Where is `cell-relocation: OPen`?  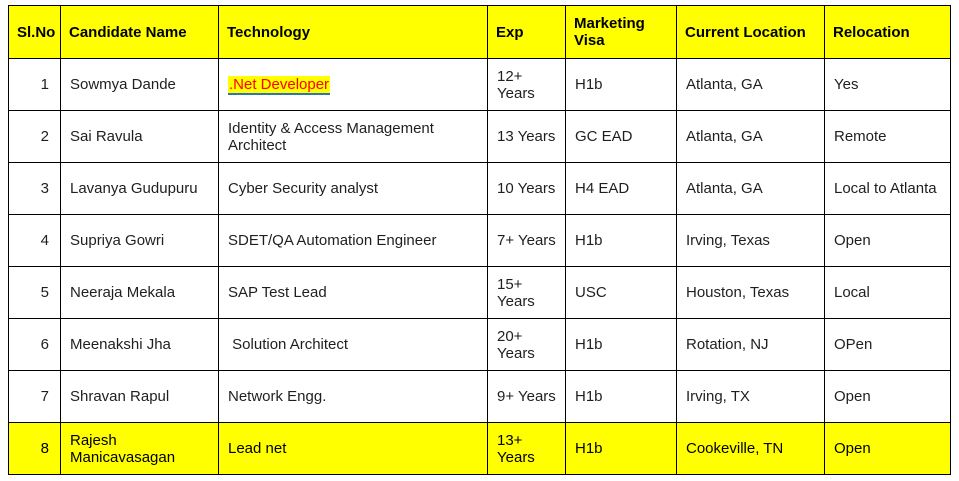 cell-relocation: OPen is located at coordinates (887, 344).